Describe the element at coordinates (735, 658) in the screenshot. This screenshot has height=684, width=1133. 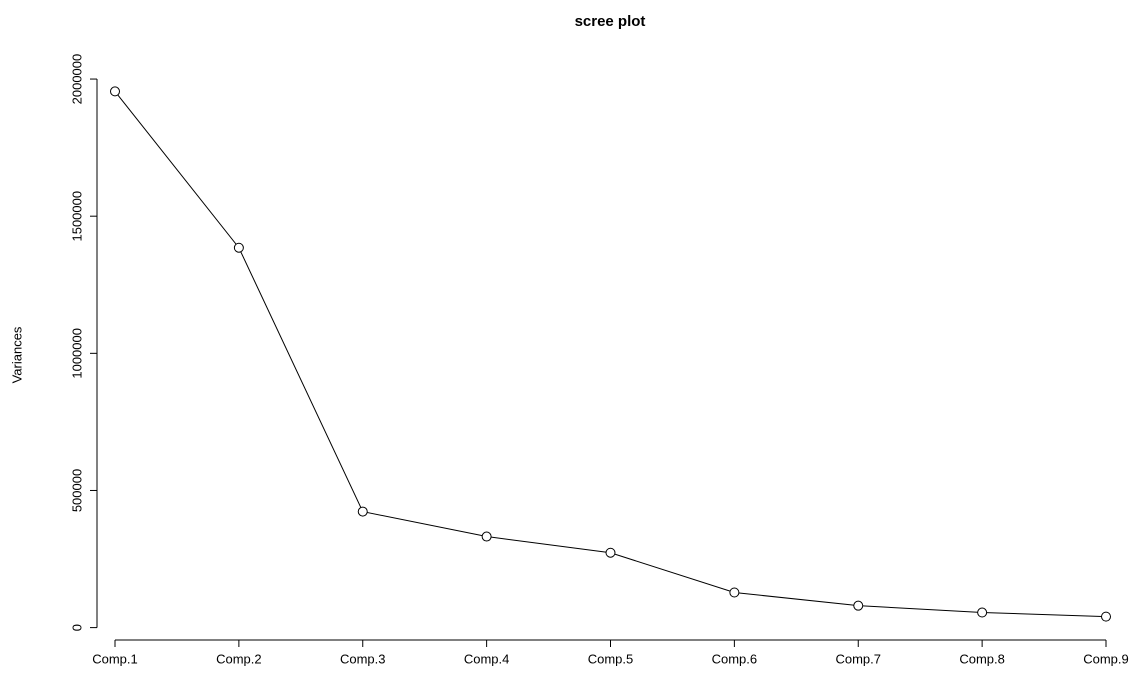
I see `x-tick-label: Comp.6` at that location.